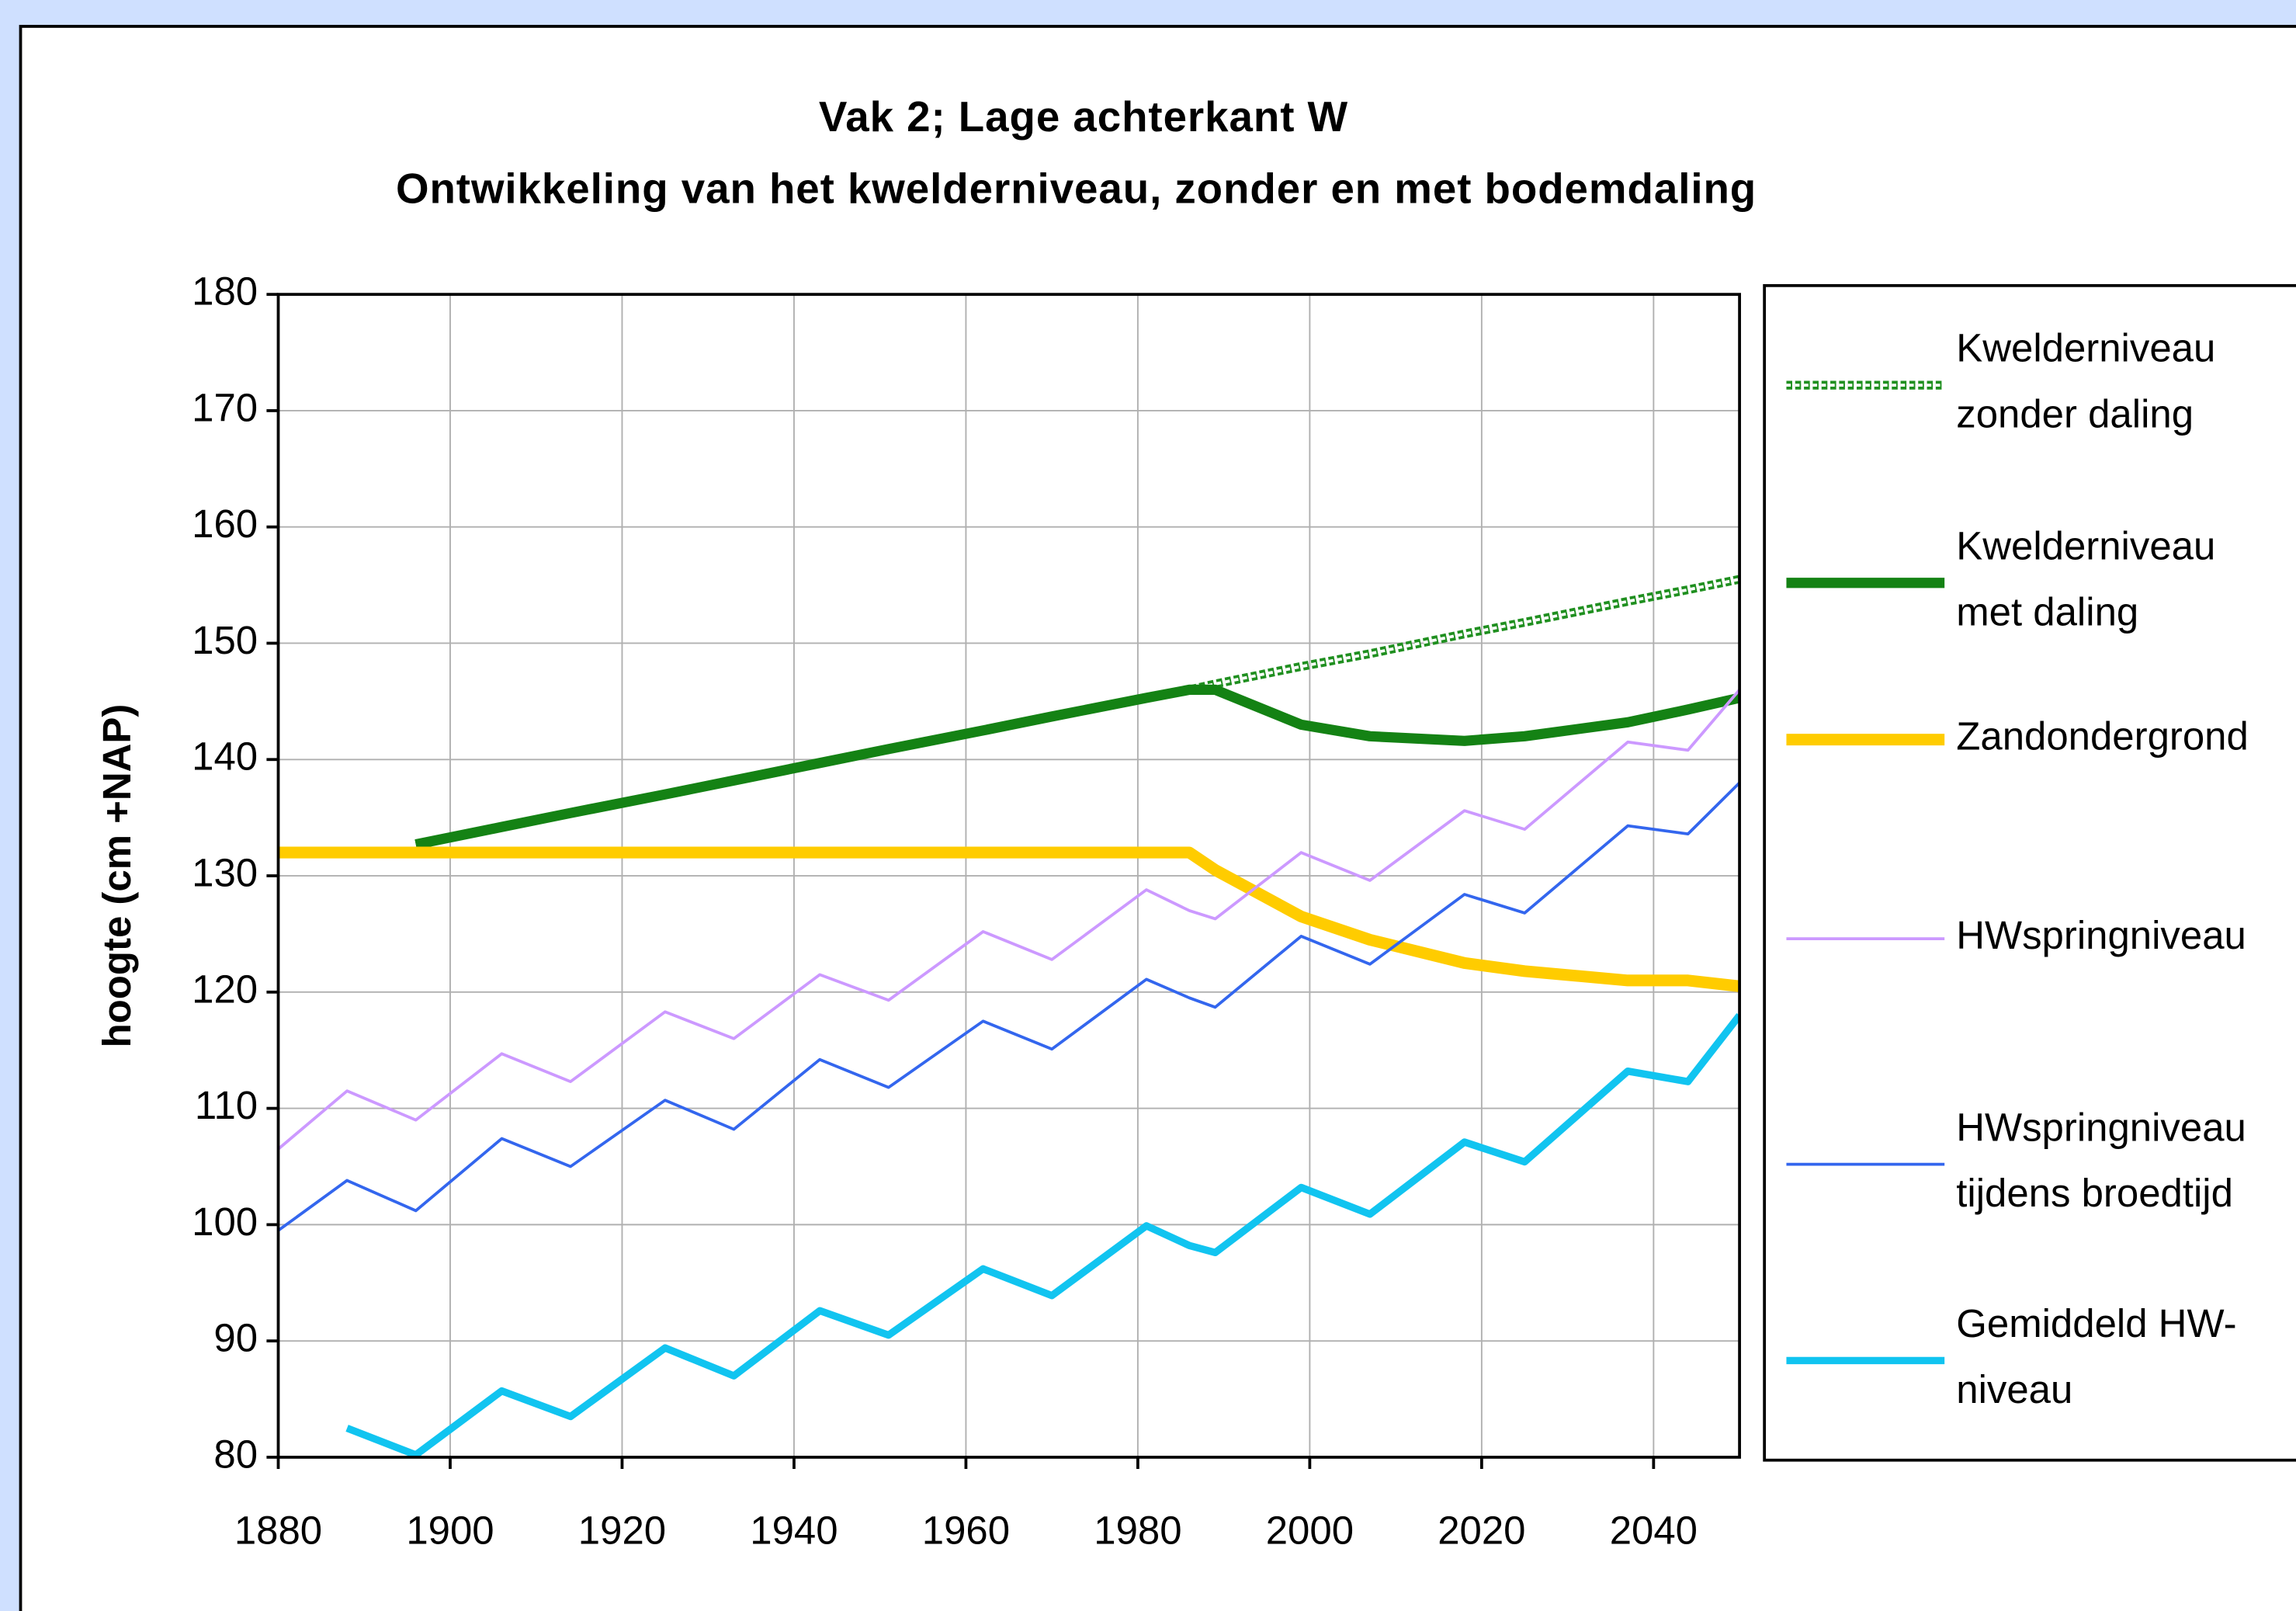 This screenshot has height=1611, width=2296. Describe the element at coordinates (225, 756) in the screenshot. I see `y-tick-label: 140` at that location.